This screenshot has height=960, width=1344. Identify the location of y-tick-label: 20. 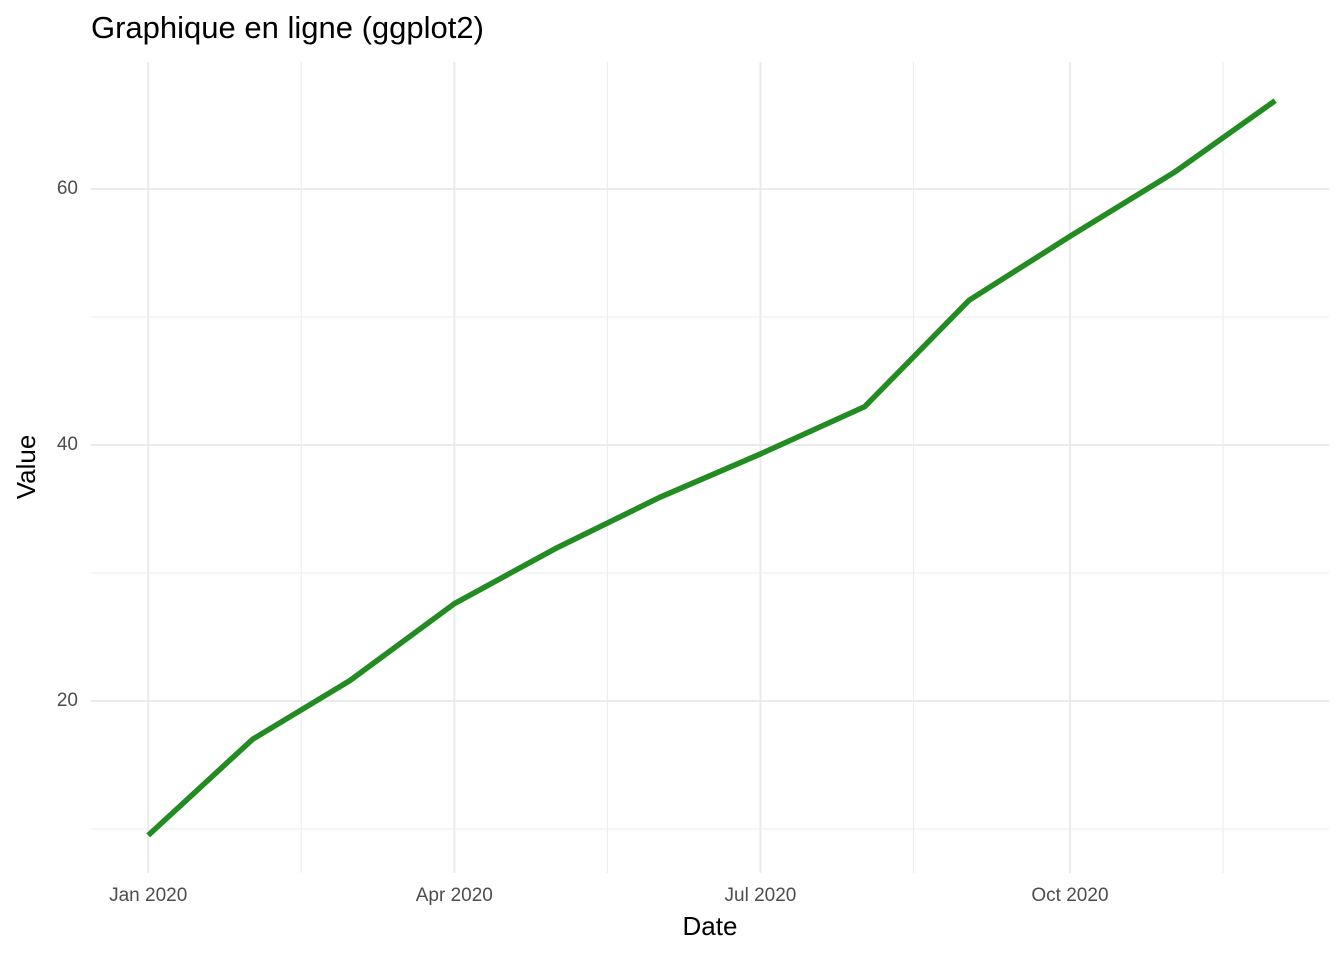
(67, 700).